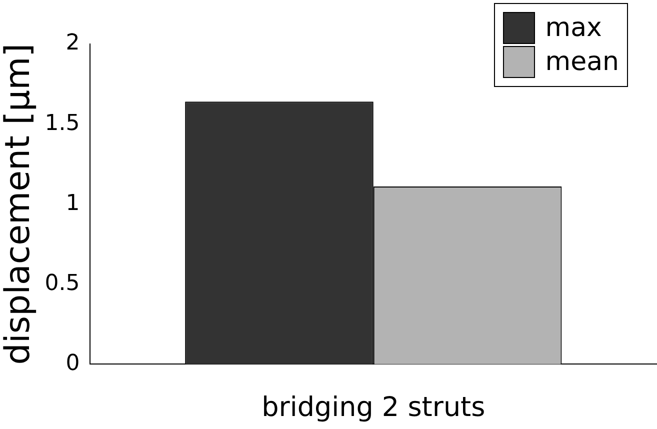 The image size is (657, 429). Describe the element at coordinates (19, 204) in the screenshot. I see `y-axis-title: displacement [µm]` at that location.